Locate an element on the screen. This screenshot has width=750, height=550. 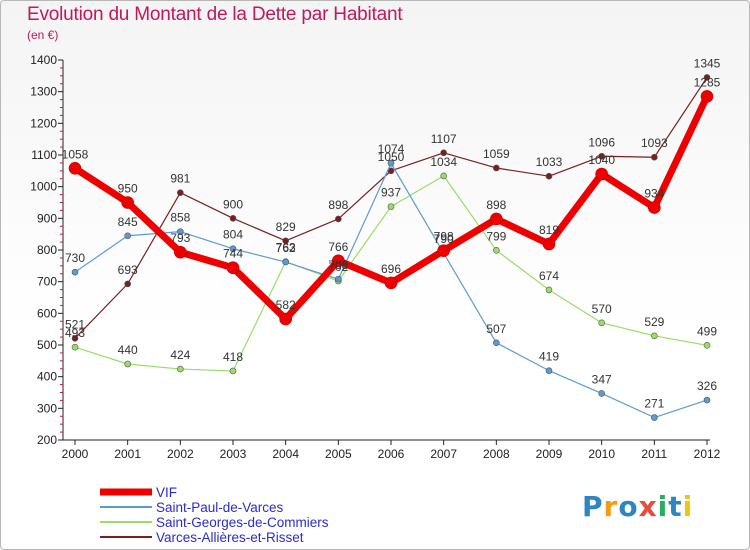
data-label: 981 is located at coordinates (180, 179).